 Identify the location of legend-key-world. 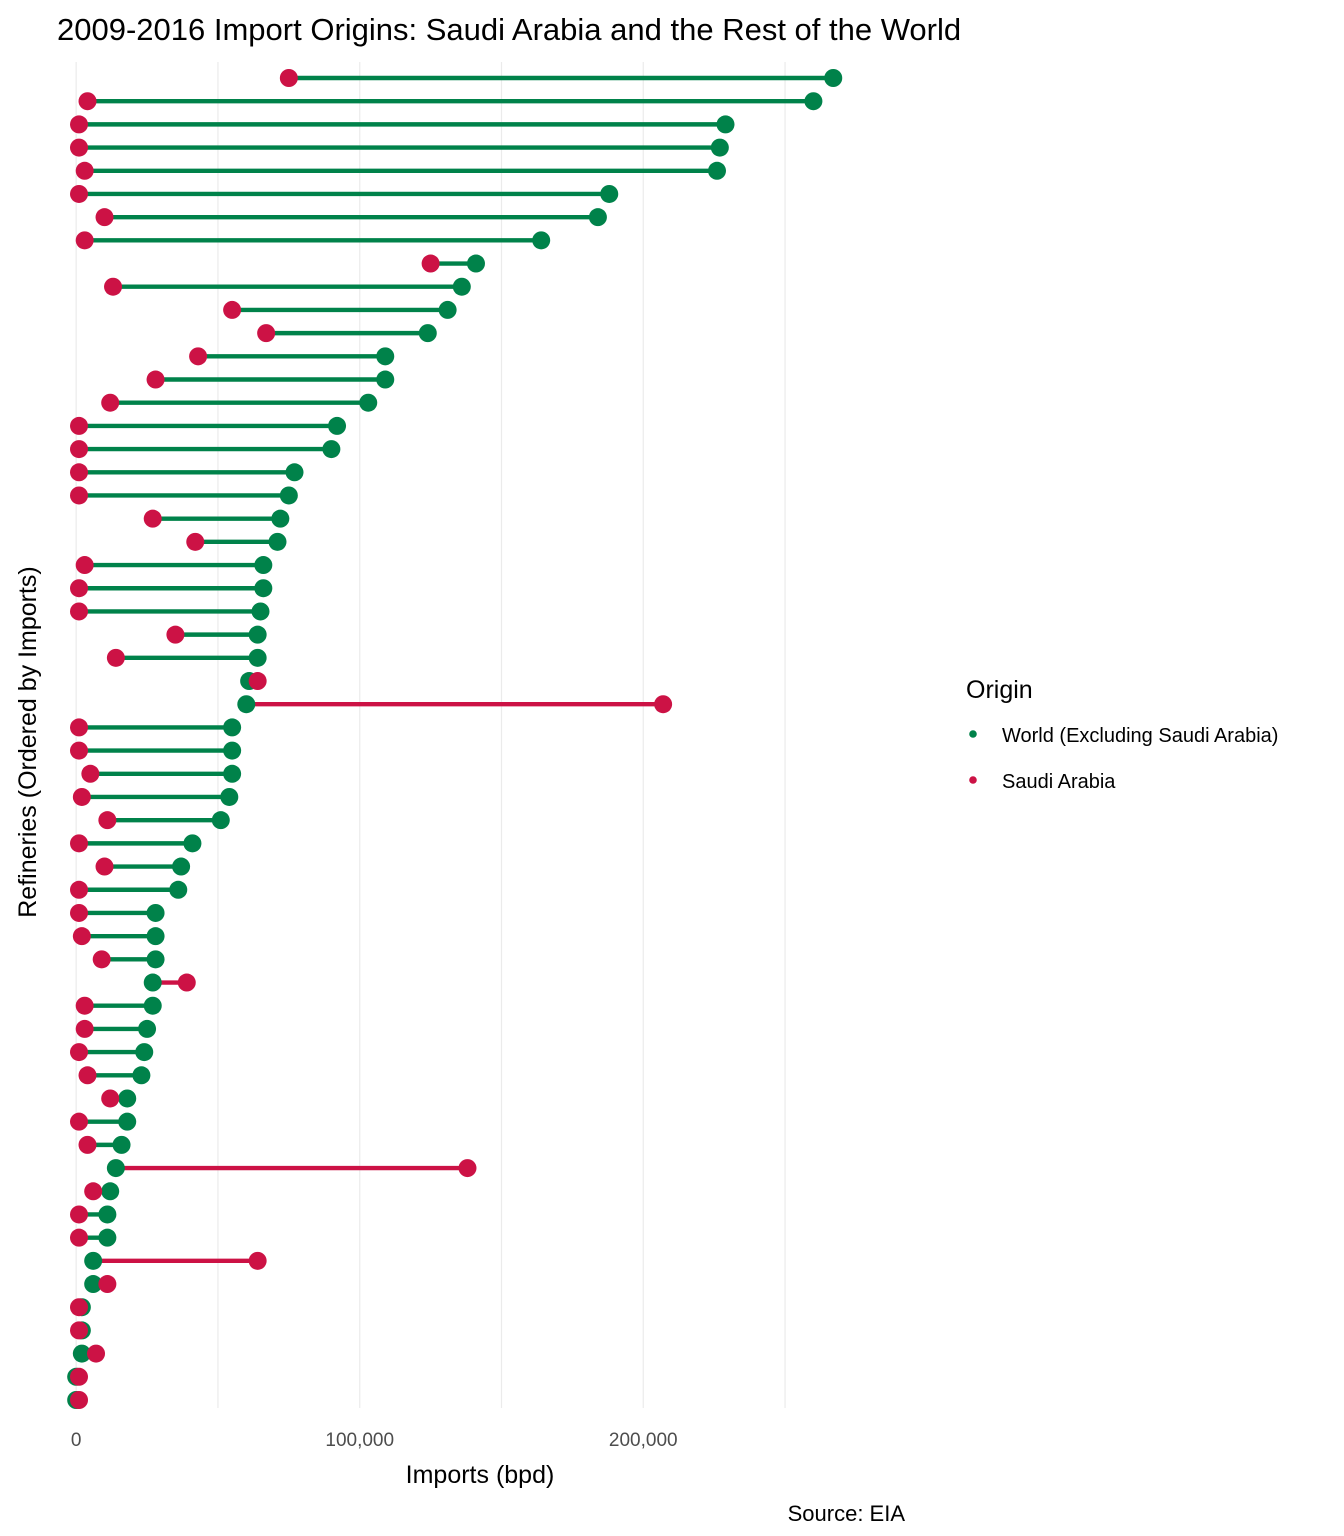
(973, 734).